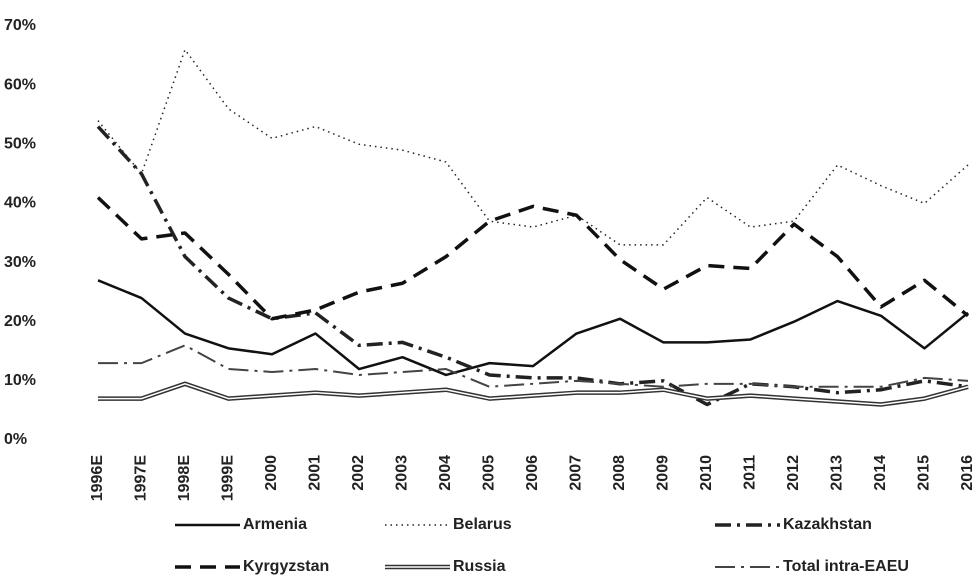  What do you see at coordinates (20, 84) in the screenshot?
I see `y-tick-label: 60%` at bounding box center [20, 84].